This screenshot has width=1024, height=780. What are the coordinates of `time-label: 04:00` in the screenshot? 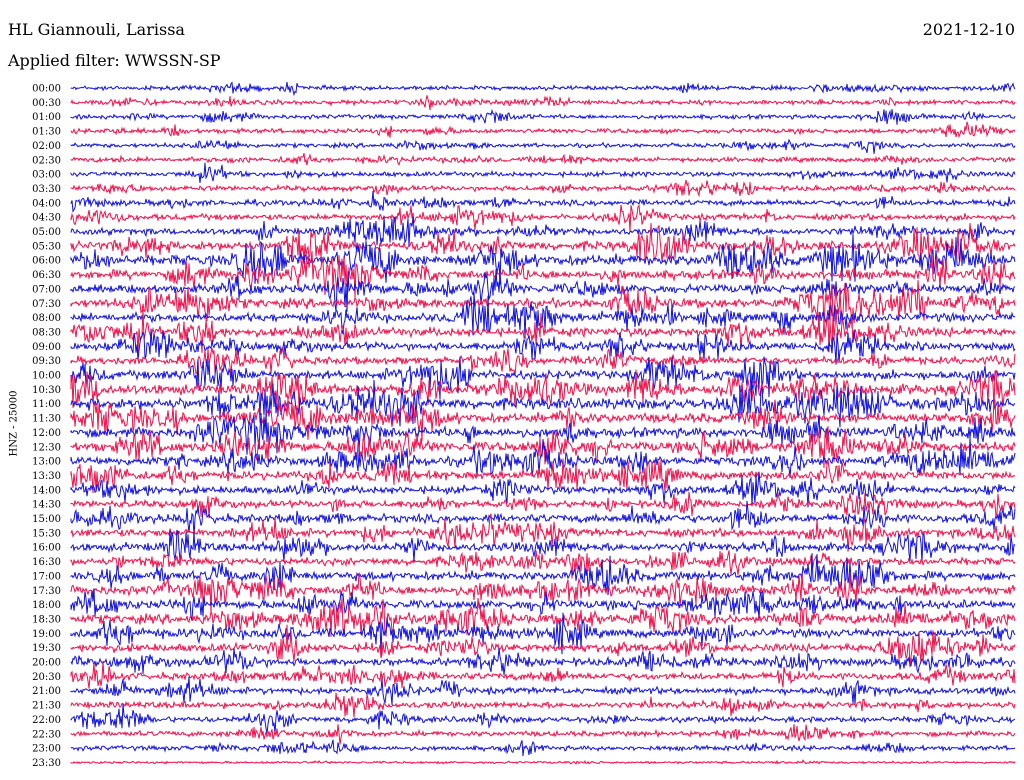 It's located at (46, 203).